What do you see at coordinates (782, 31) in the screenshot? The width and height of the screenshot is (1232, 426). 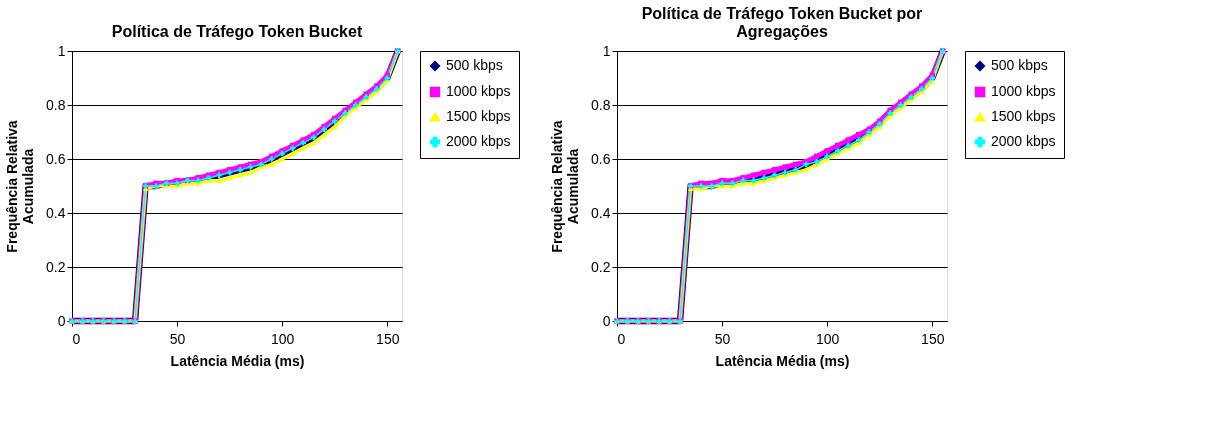 I see `text: Agregações` at bounding box center [782, 31].